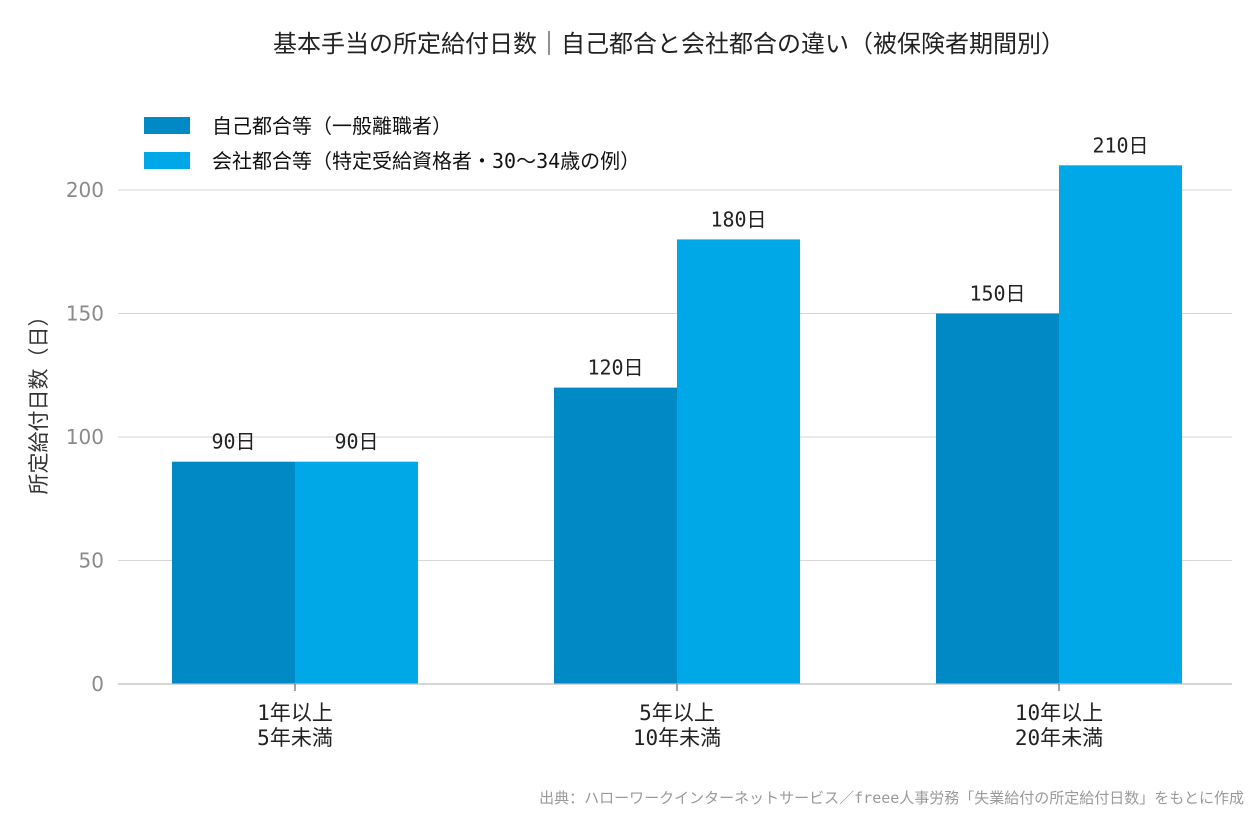 The width and height of the screenshot is (1258, 816). I want to click on y-tick-label: 200, so click(85, 190).